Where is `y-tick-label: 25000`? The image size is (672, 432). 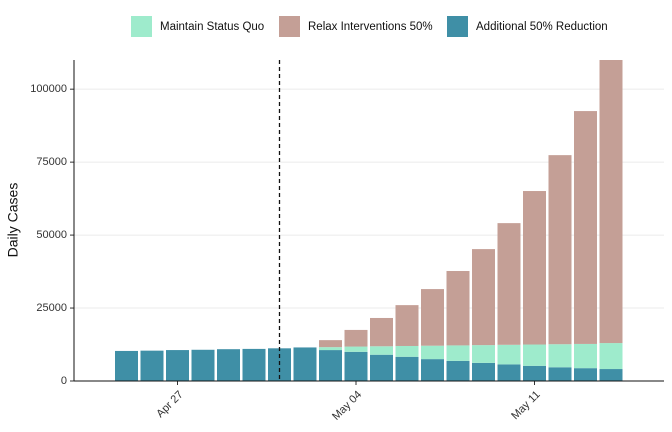 y-tick-label: 25000 is located at coordinates (51, 308).